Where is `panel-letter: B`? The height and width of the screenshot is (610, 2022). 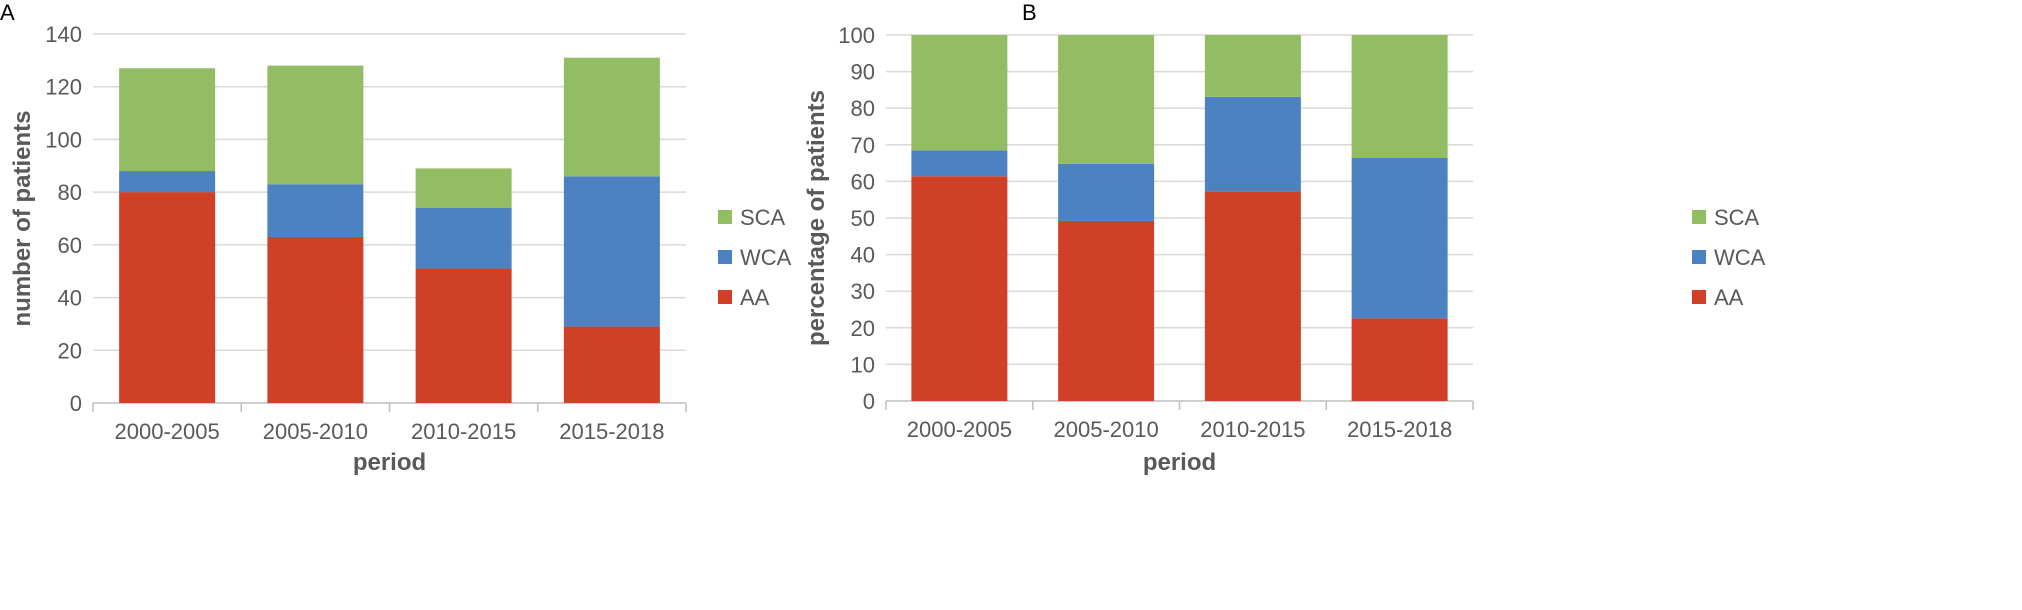 panel-letter: B is located at coordinates (1029, 12).